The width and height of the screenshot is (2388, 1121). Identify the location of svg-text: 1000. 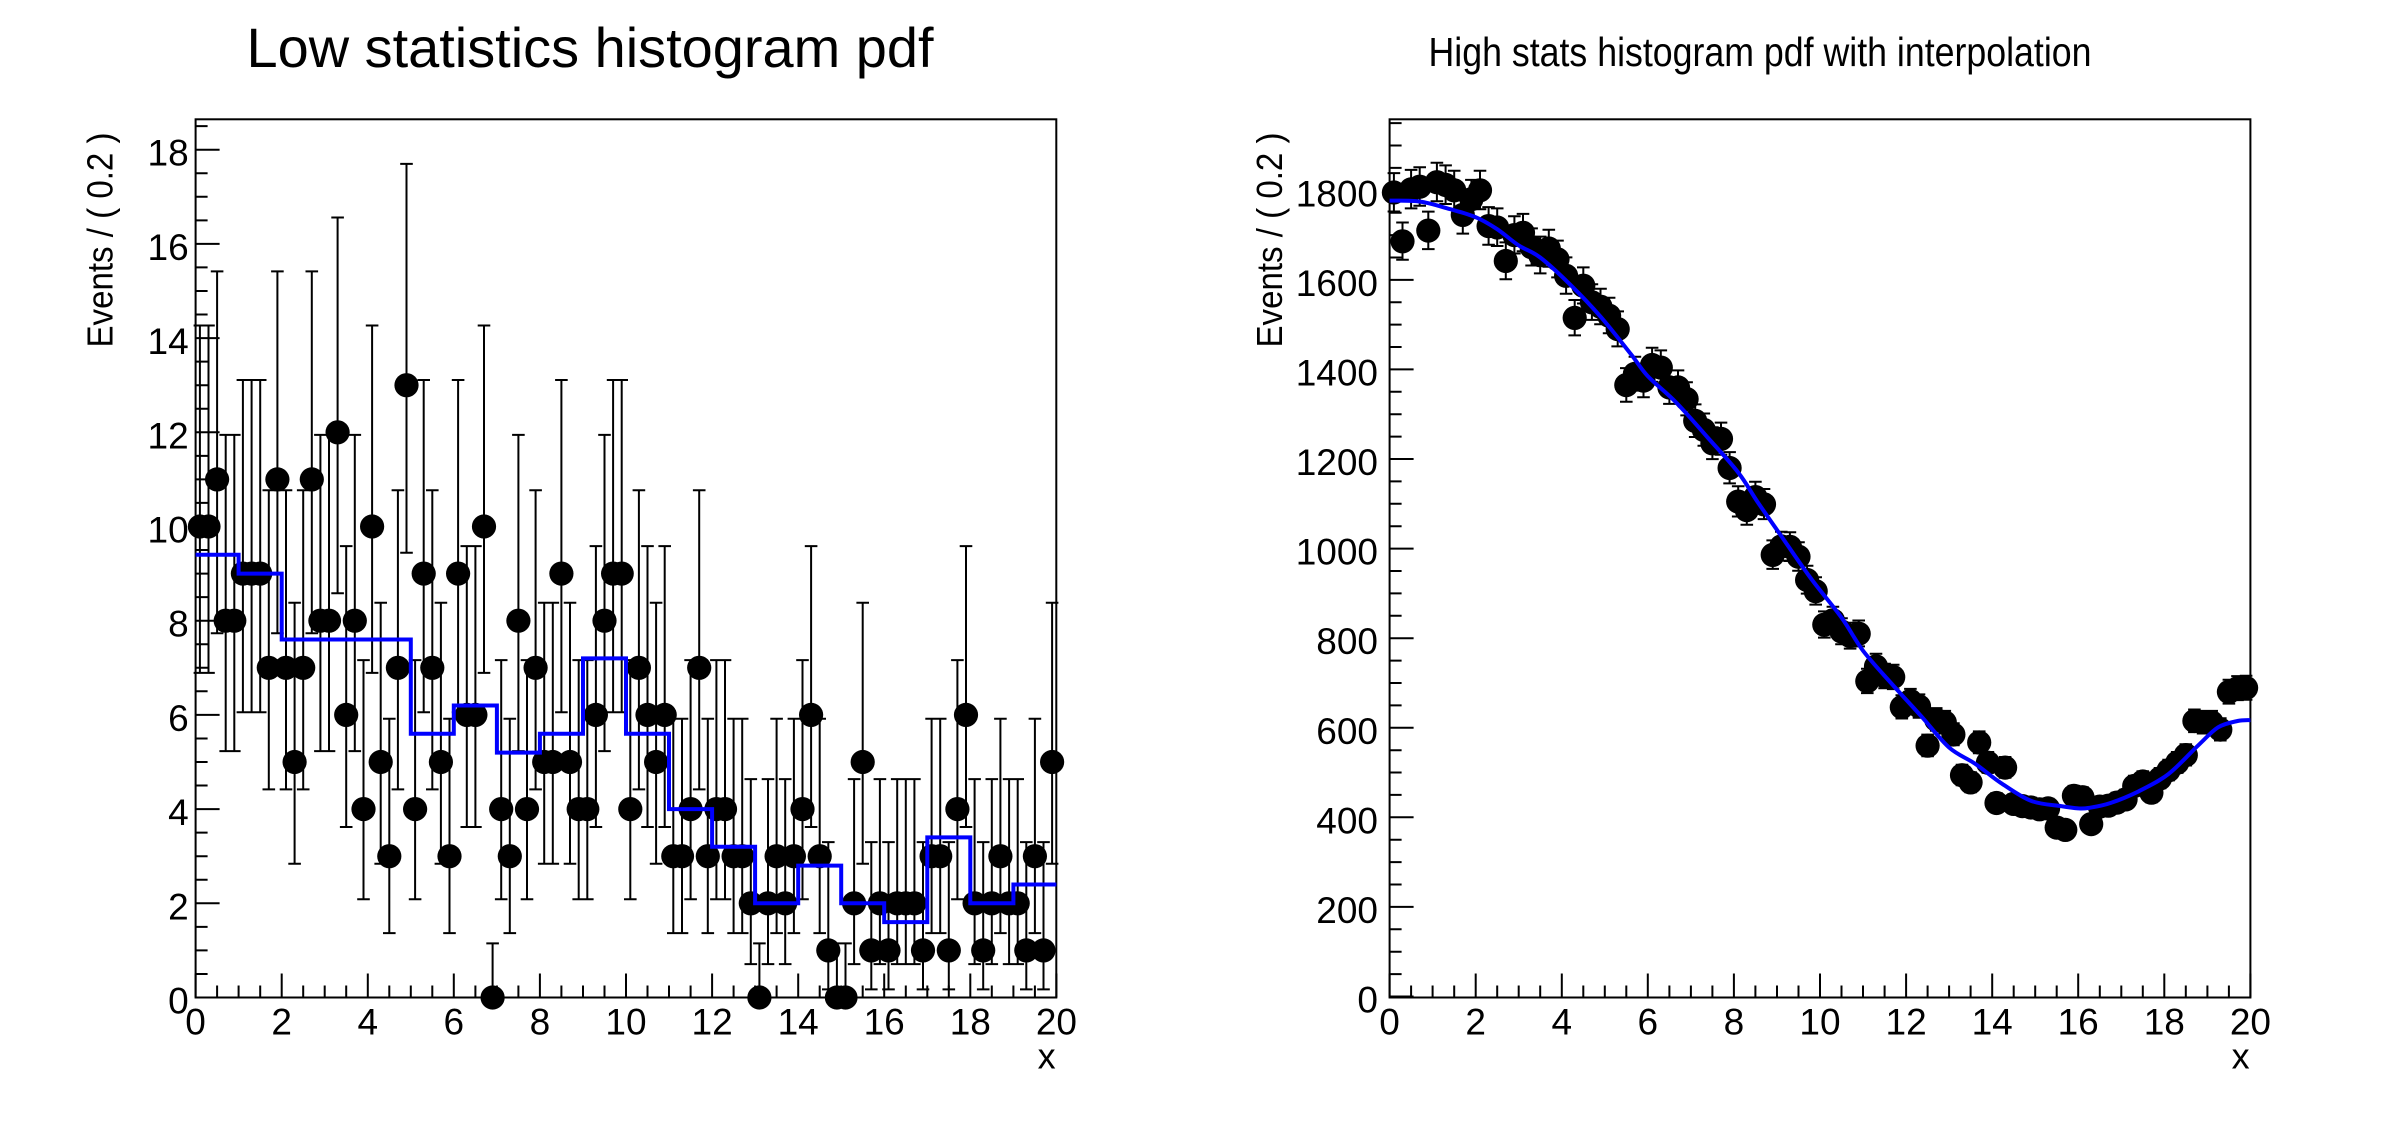
(1337, 552).